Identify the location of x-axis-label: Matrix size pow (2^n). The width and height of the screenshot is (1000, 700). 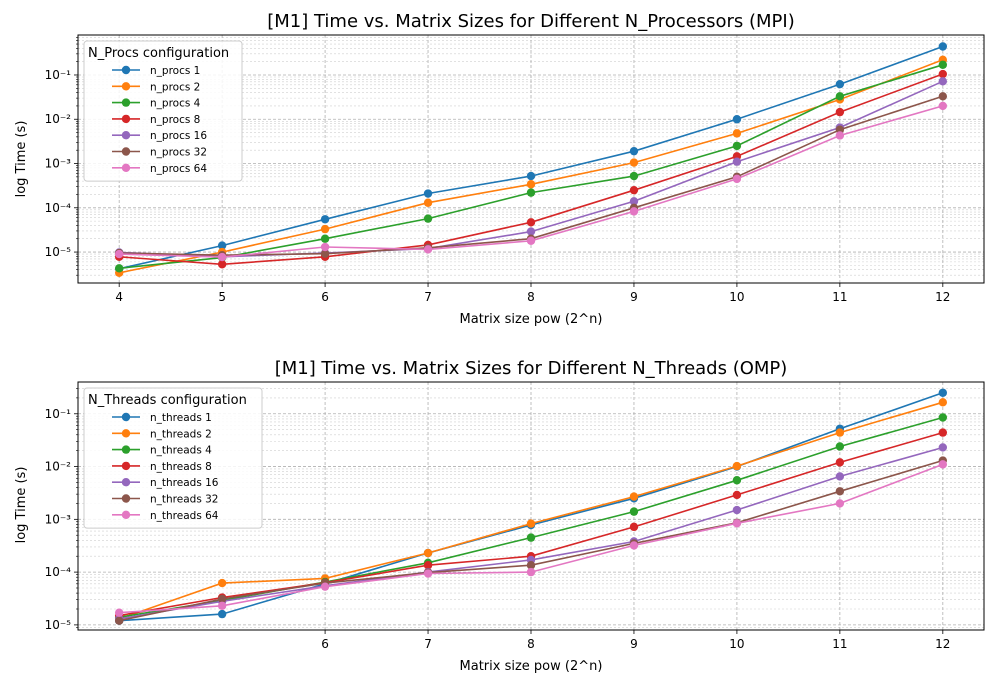
(531, 319).